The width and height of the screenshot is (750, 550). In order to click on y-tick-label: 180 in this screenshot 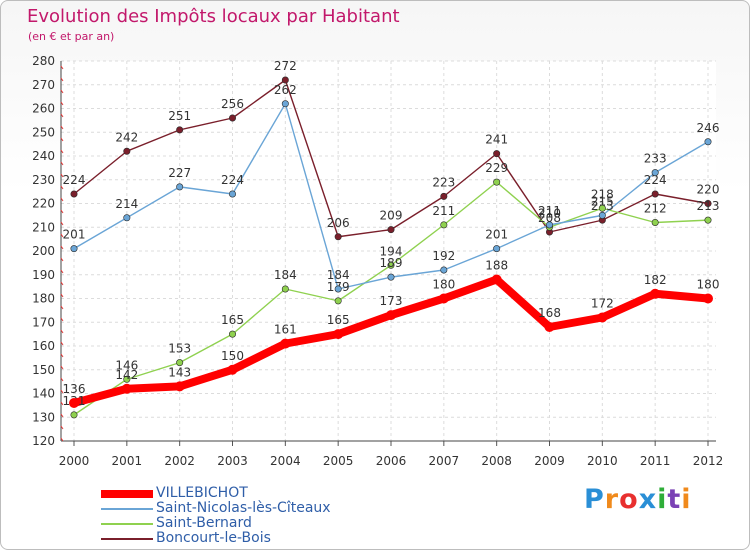, I will do `click(43, 299)`.